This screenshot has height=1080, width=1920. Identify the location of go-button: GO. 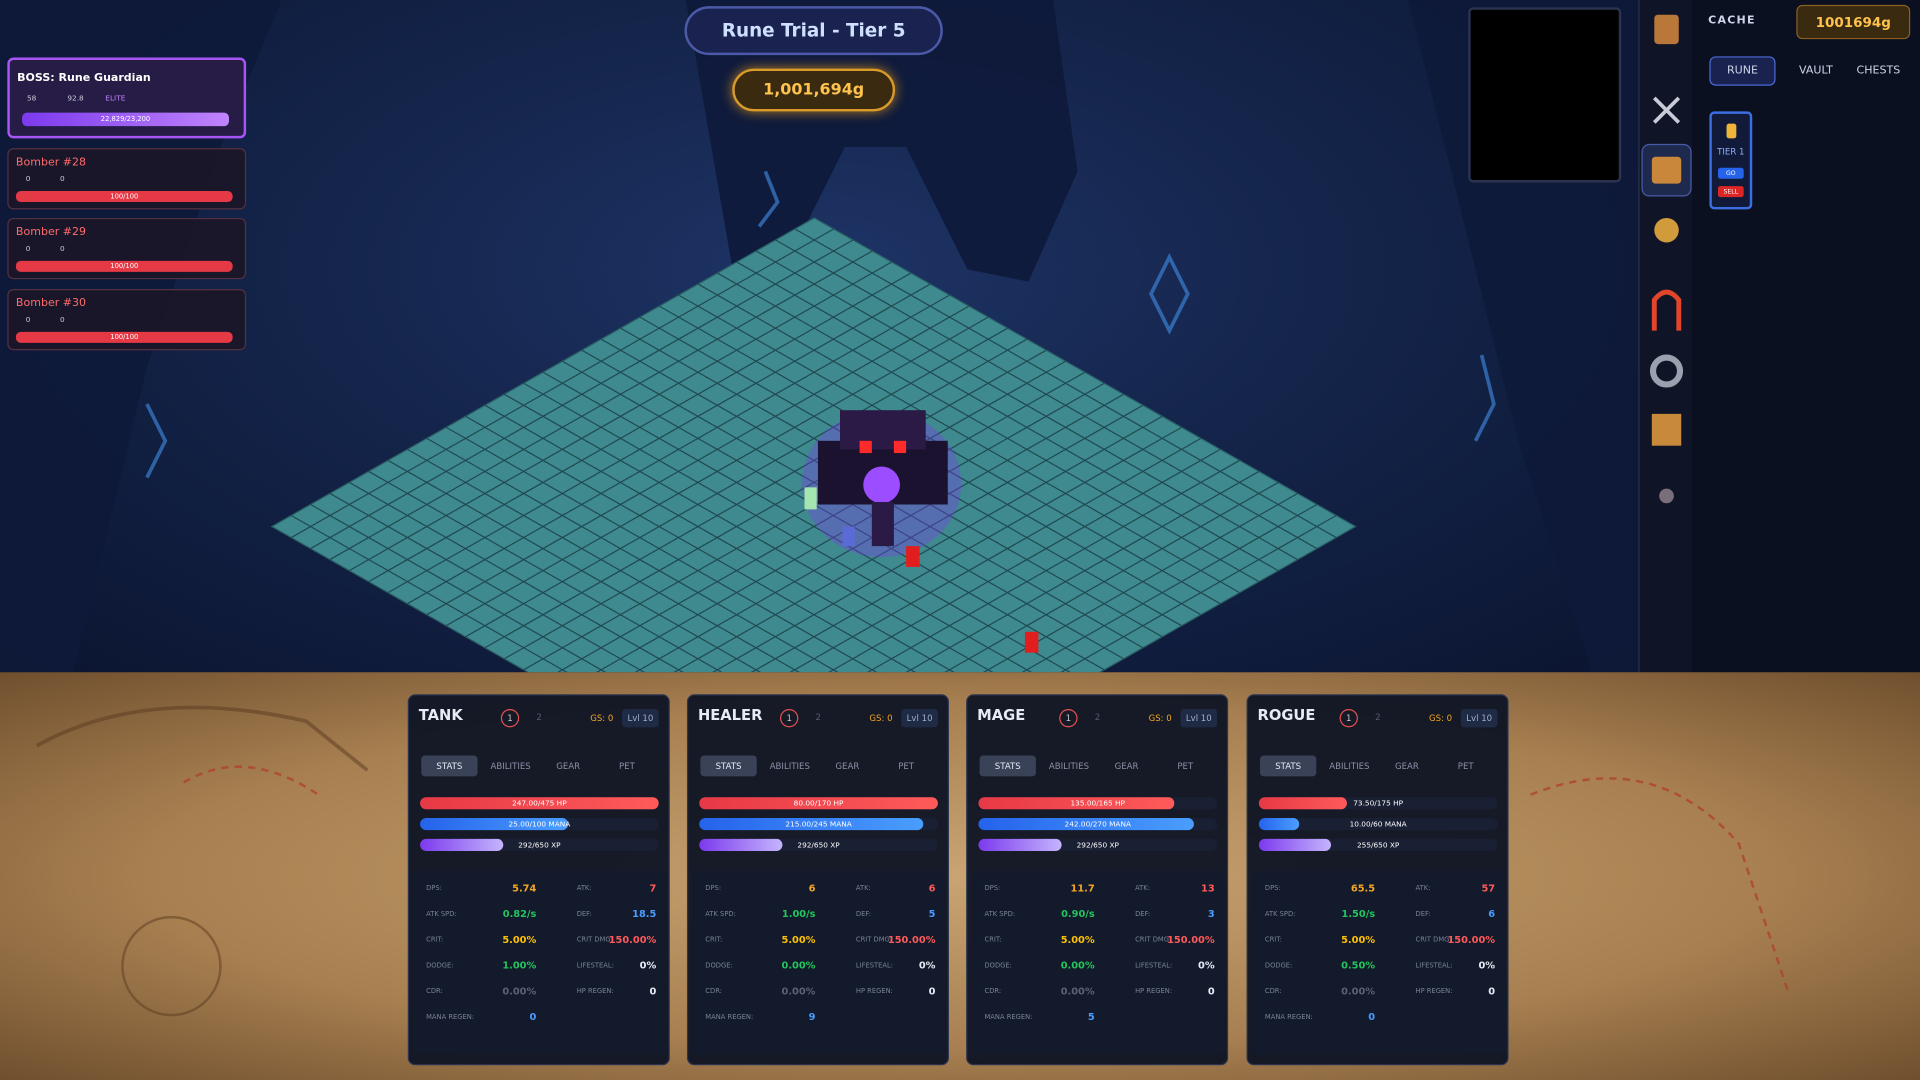
(1730, 173).